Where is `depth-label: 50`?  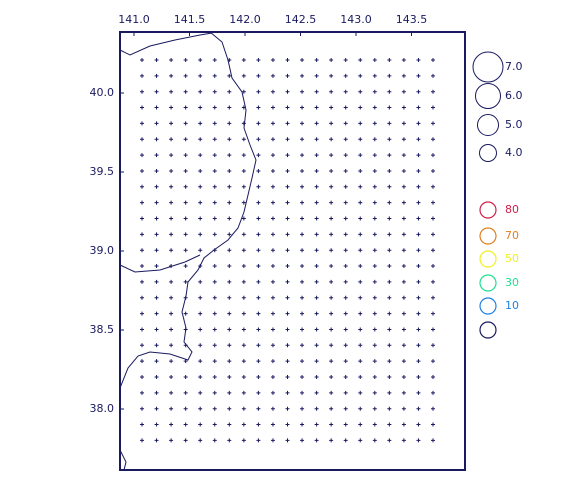
depth-label: 50 is located at coordinates (512, 258).